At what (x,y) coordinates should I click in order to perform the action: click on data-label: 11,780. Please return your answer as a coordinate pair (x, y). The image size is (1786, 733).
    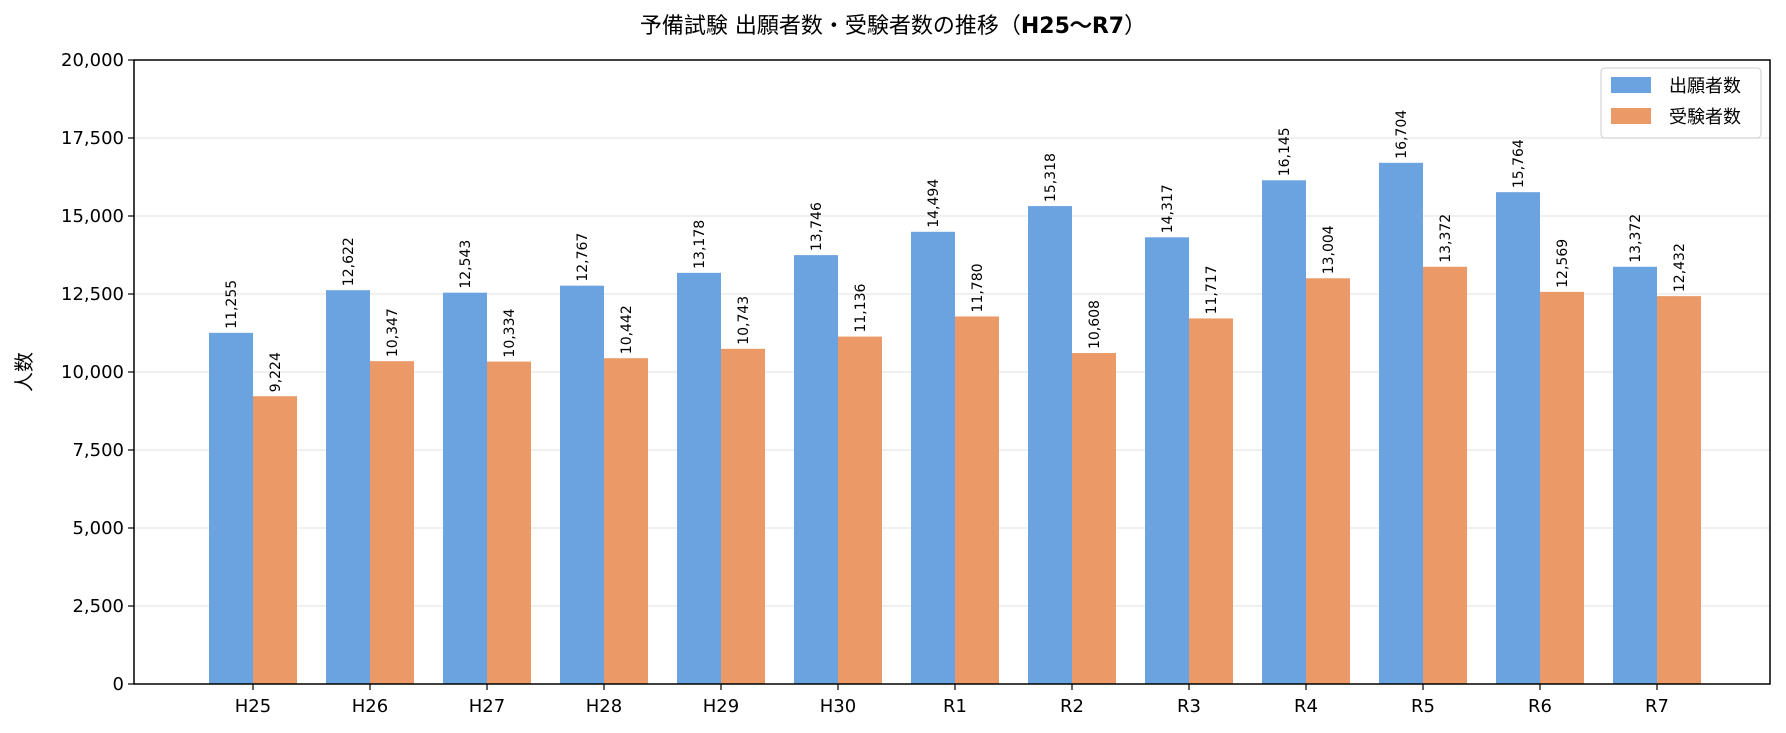
    Looking at the image, I should click on (978, 287).